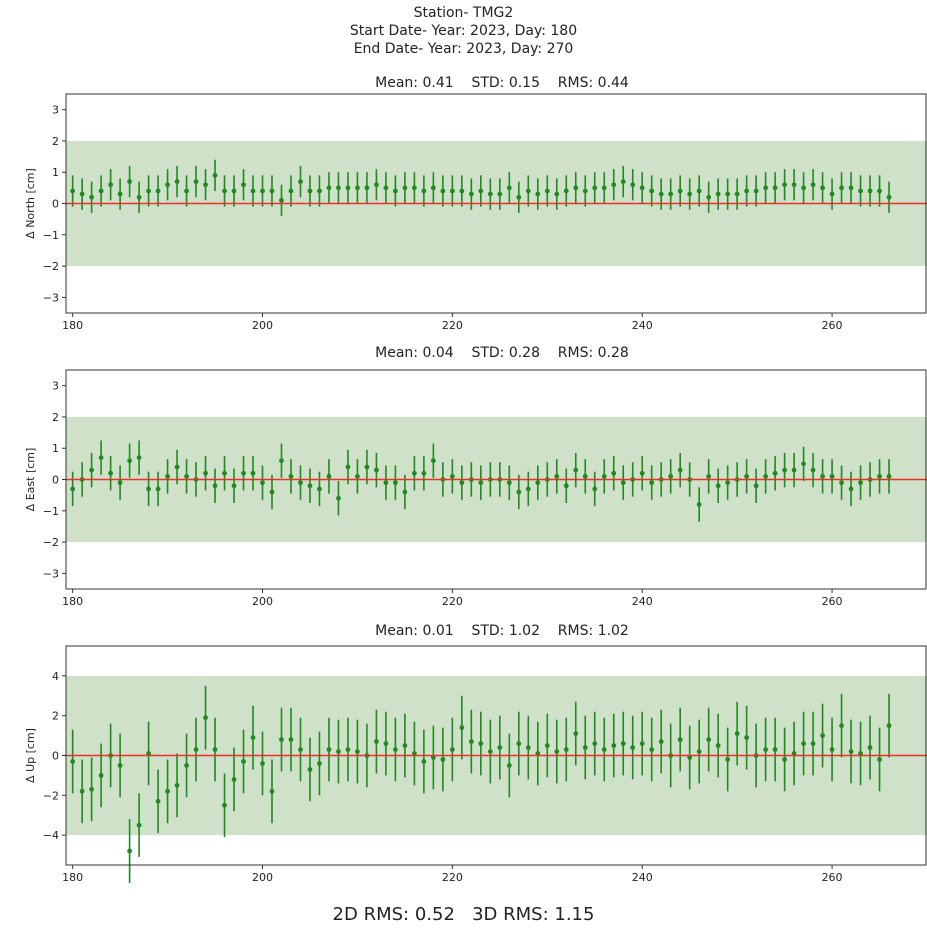 The width and height of the screenshot is (927, 930). Describe the element at coordinates (832, 877) in the screenshot. I see `up-x-tick-label: 260` at that location.